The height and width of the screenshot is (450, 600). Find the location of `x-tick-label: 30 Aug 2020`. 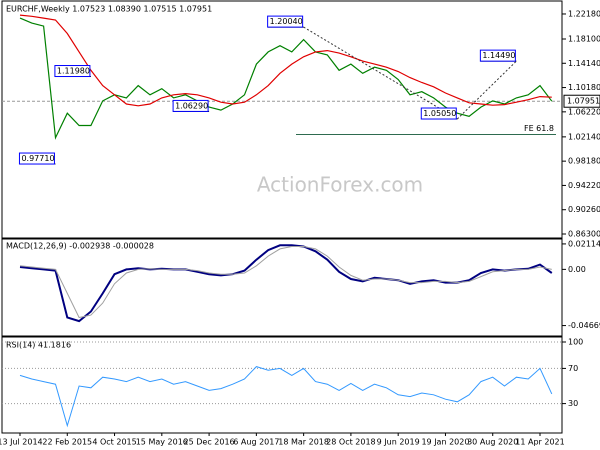

x-tick-label: 30 Aug 2020 is located at coordinates (492, 442).